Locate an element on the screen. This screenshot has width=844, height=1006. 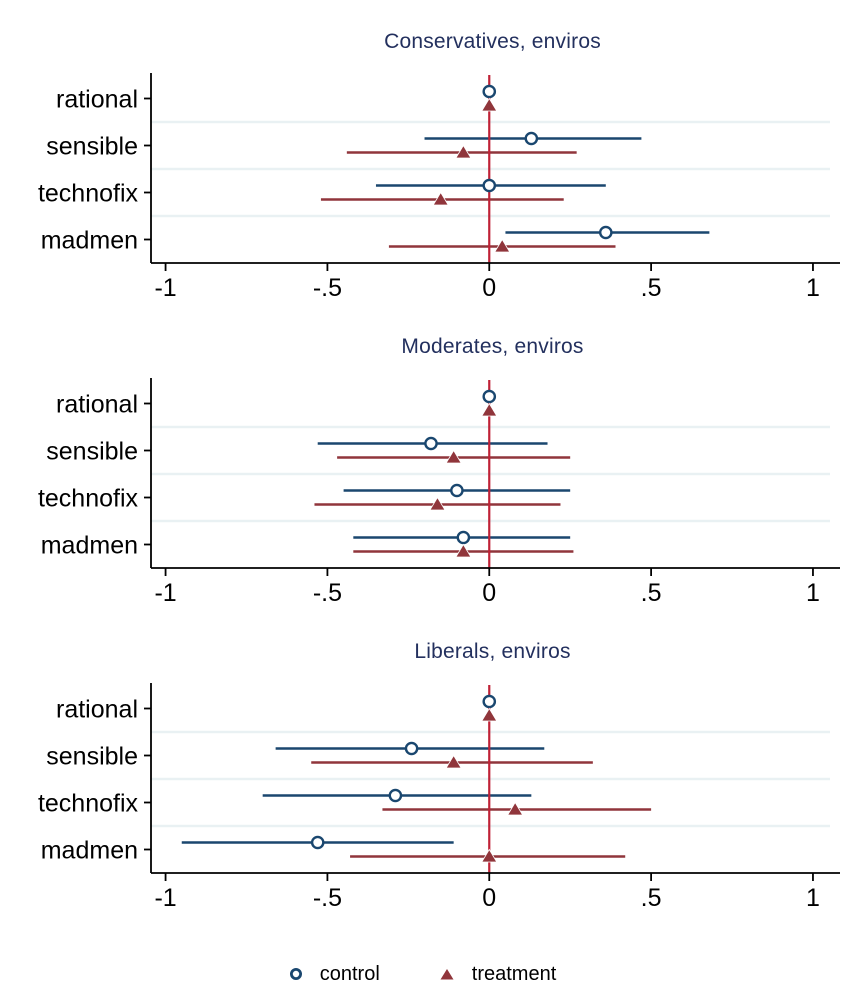
treatment-filled-triangle-icon is located at coordinates (447, 974).